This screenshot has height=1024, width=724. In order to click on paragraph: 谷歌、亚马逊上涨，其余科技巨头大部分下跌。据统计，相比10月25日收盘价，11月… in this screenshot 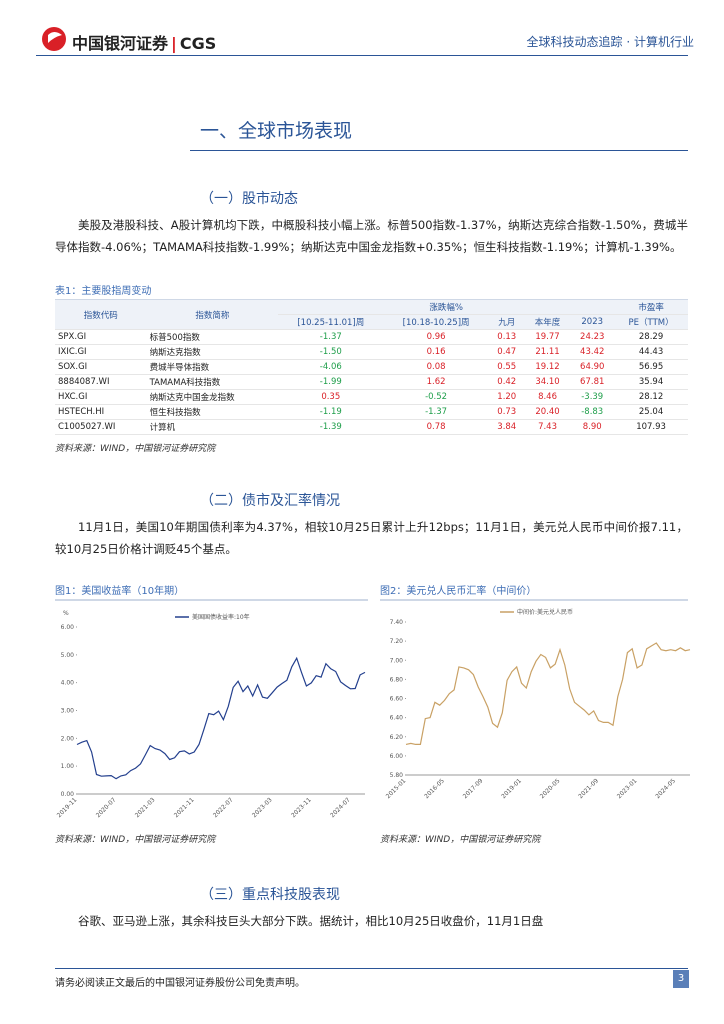, I will do `click(311, 921)`.